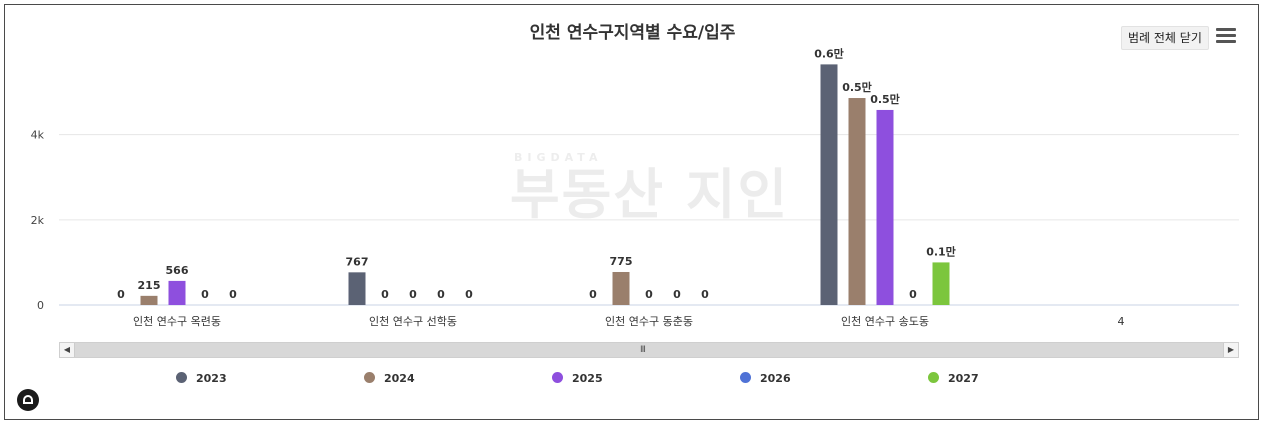 The height and width of the screenshot is (425, 1265). I want to click on y-tick-label: 2k, so click(38, 220).